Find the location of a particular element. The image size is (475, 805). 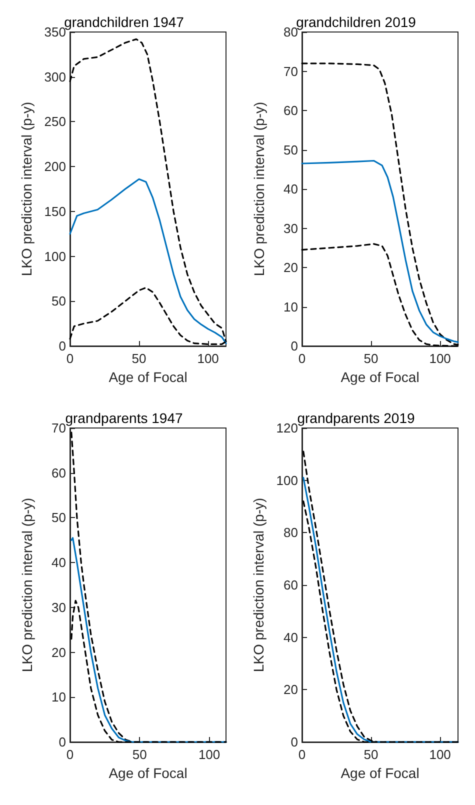

y-tick-label: 350 is located at coordinates (55, 32).